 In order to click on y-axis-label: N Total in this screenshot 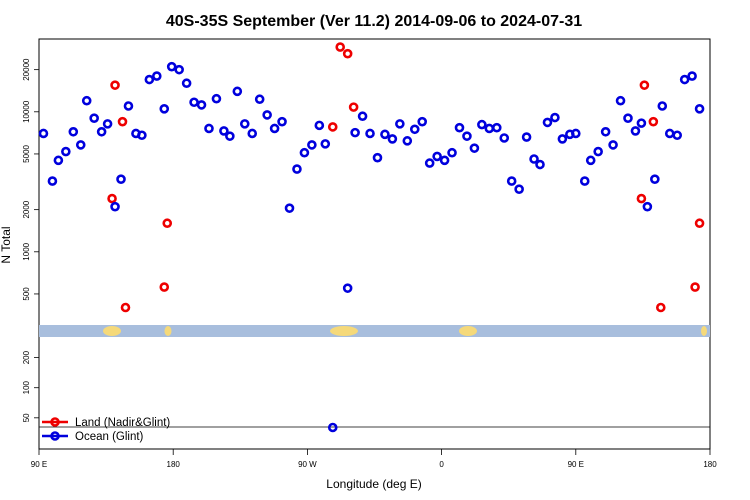, I will do `click(6, 244)`.